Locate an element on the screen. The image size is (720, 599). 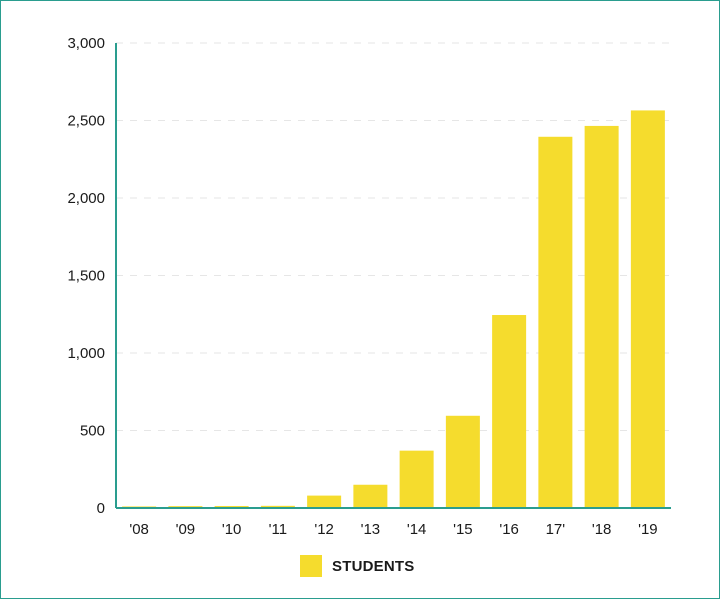
x-tick-label: '11 is located at coordinates (278, 529).